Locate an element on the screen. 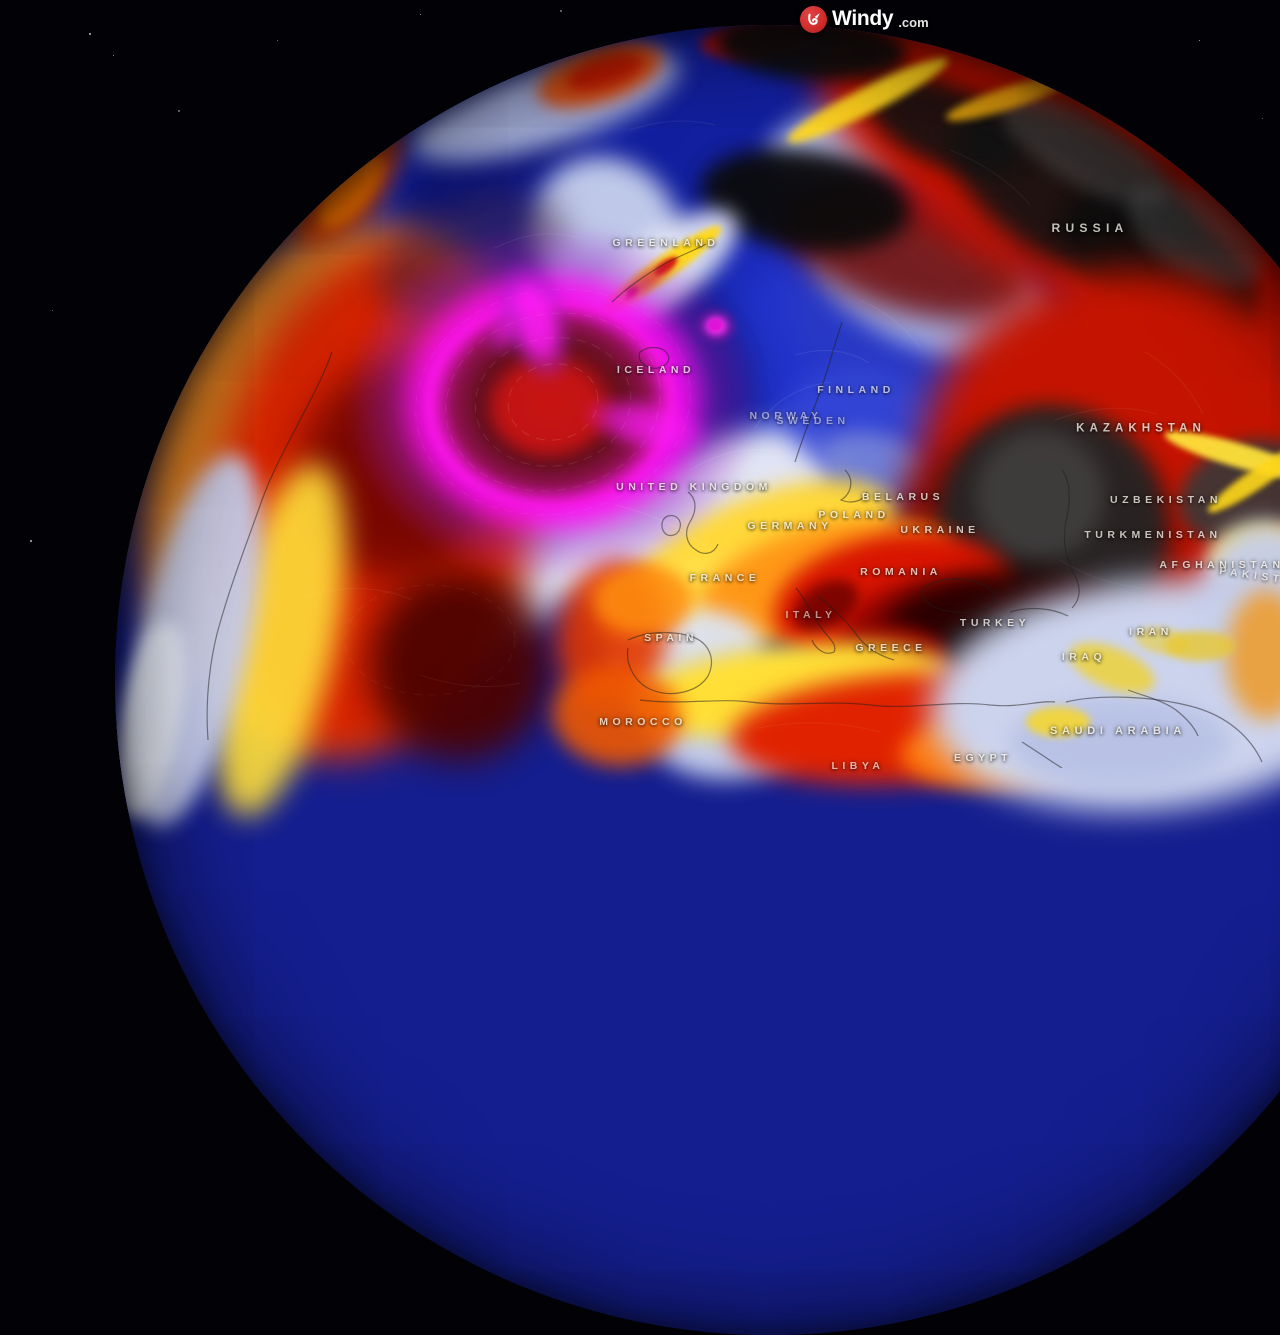 The width and height of the screenshot is (1280, 1335). brand-name: Windy is located at coordinates (863, 18).